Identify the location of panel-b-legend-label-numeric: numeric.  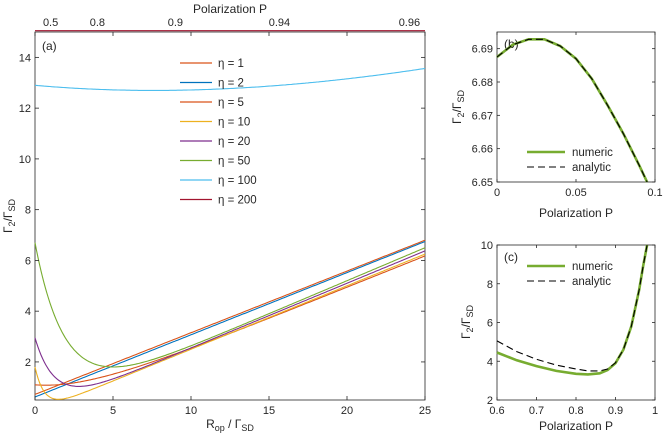
(592, 153).